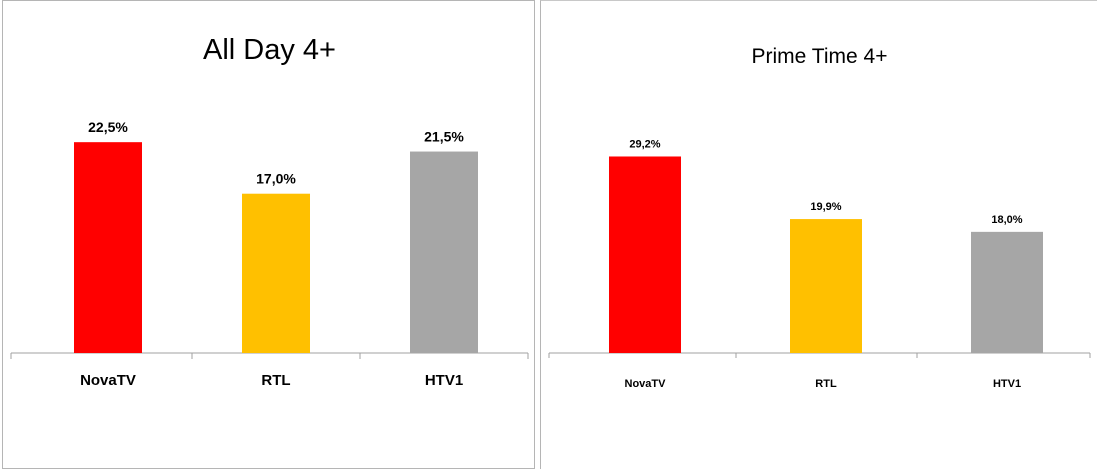 This screenshot has width=1097, height=470. I want to click on data-label: 21,5%, so click(444, 137).